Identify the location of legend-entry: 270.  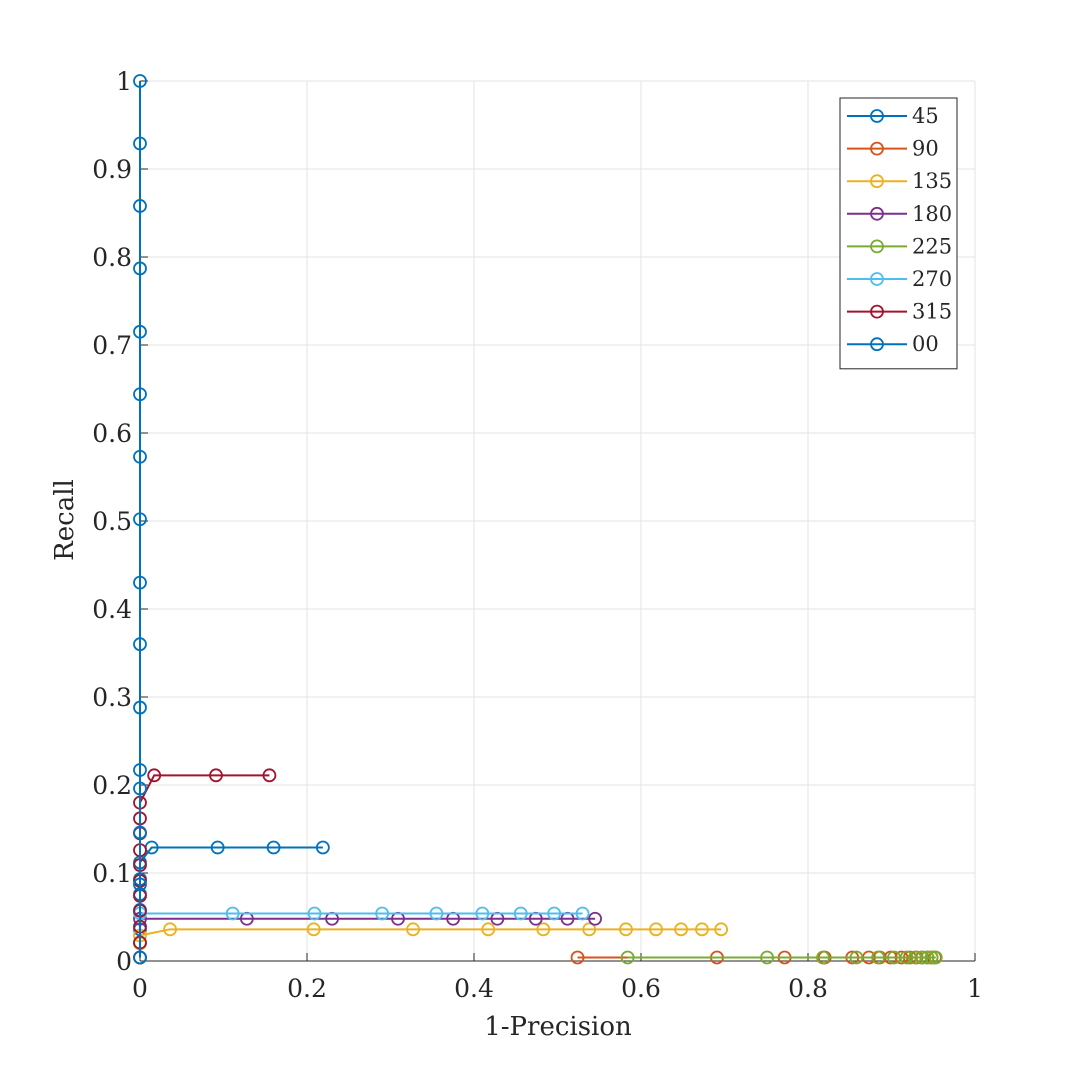
(899, 279).